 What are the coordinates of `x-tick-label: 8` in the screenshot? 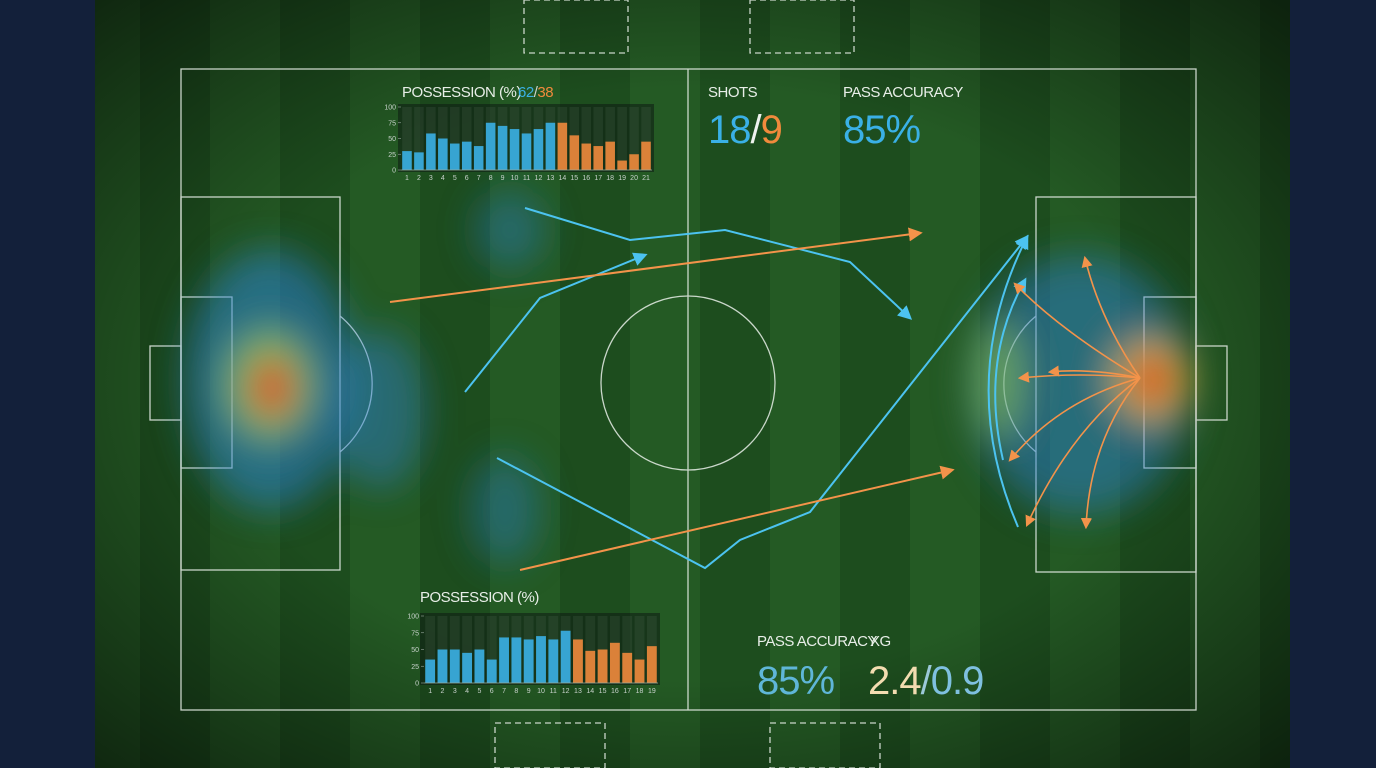 It's located at (491, 178).